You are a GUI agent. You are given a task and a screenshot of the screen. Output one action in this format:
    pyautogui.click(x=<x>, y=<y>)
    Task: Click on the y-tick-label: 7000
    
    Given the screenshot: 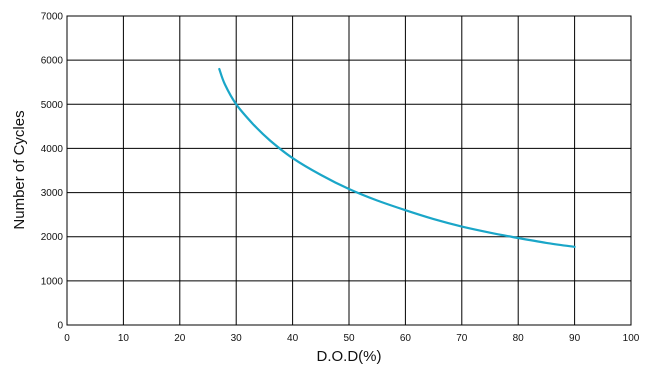 What is the action you would take?
    pyautogui.click(x=52, y=17)
    